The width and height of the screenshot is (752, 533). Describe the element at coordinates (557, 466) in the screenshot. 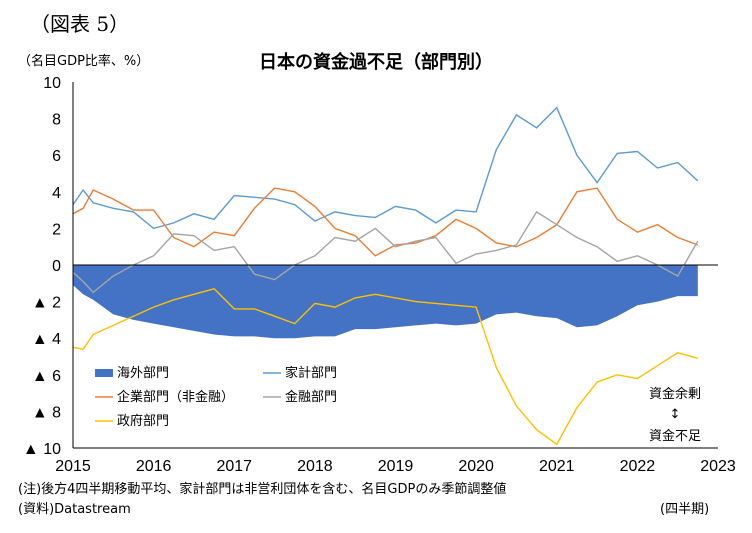

I see `x-tick-label: 2021` at that location.